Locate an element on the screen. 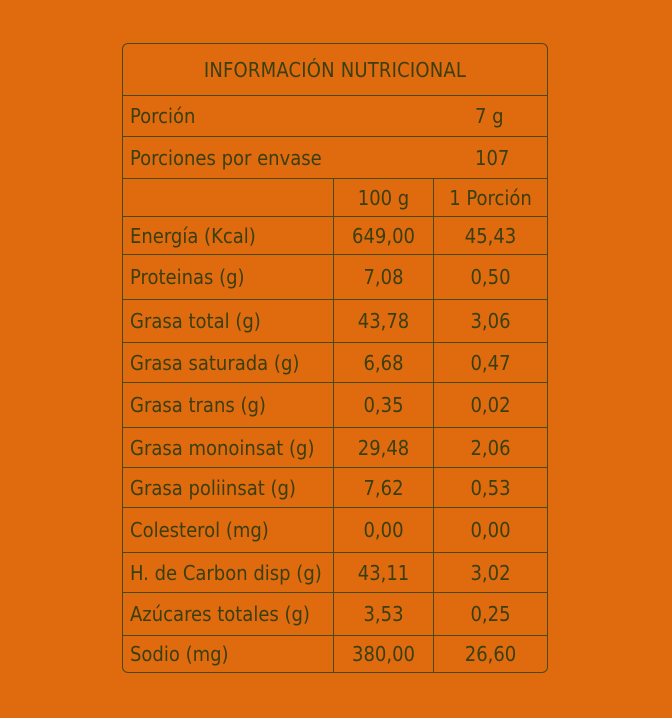 This screenshot has height=718, width=672. nutrient-per-100g: 0,00 is located at coordinates (383, 530).